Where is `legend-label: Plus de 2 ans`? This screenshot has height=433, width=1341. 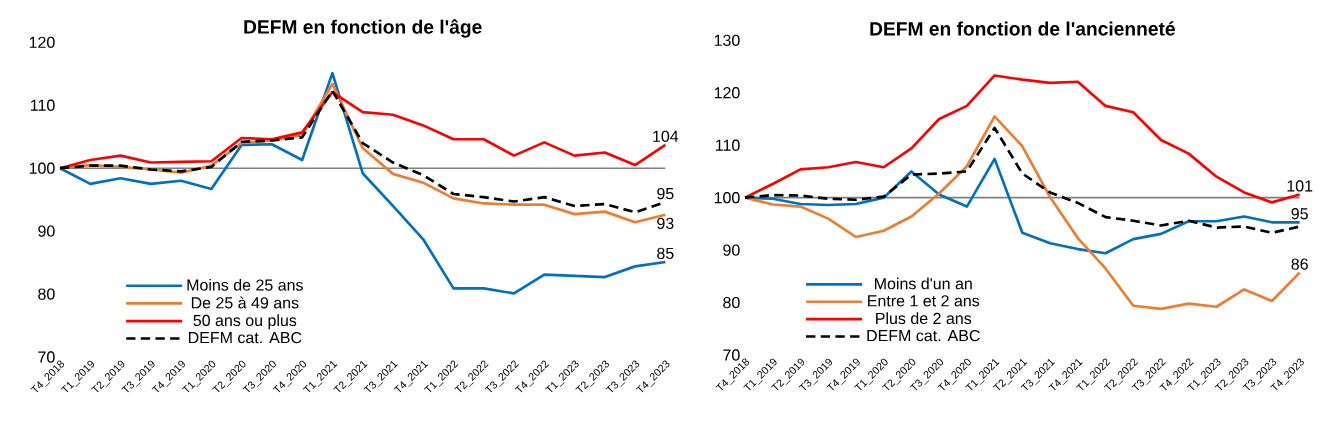 legend-label: Plus de 2 ans is located at coordinates (924, 318).